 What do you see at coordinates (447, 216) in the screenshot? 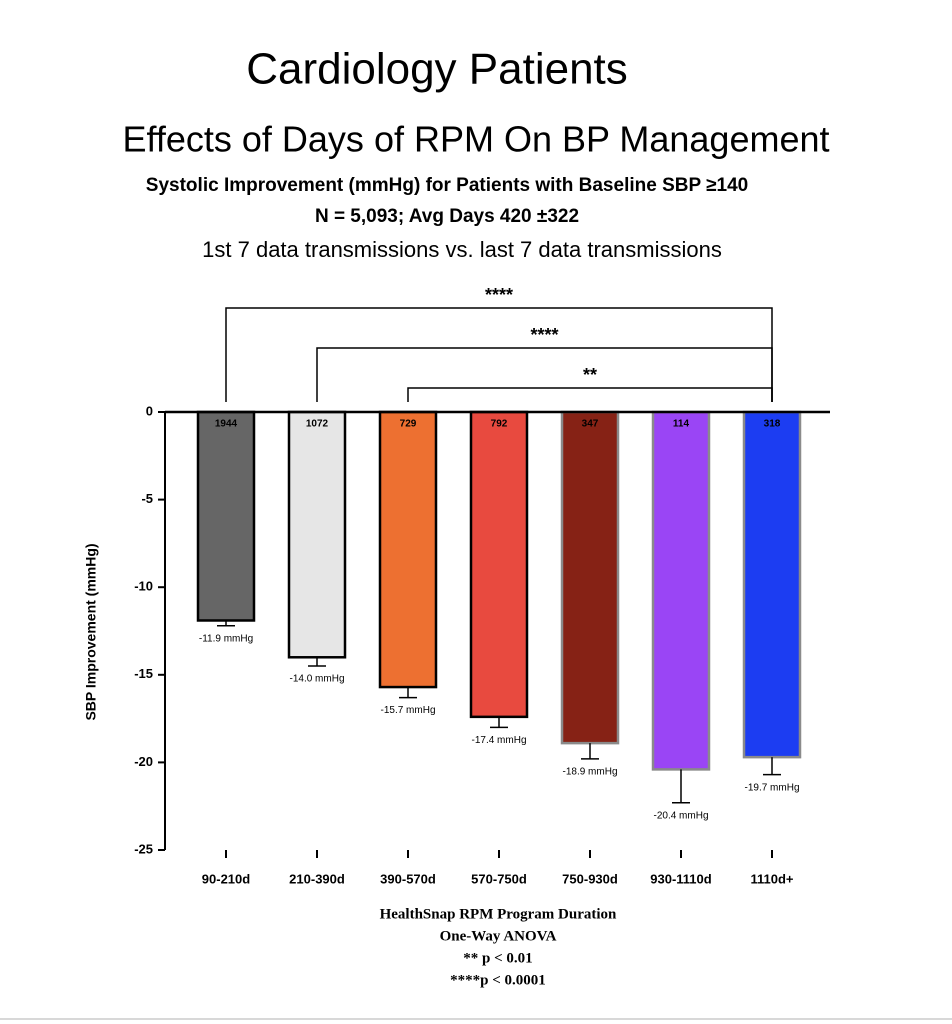
I see `sample-size: N = 5,093; Avg Days 420 ±322` at bounding box center [447, 216].